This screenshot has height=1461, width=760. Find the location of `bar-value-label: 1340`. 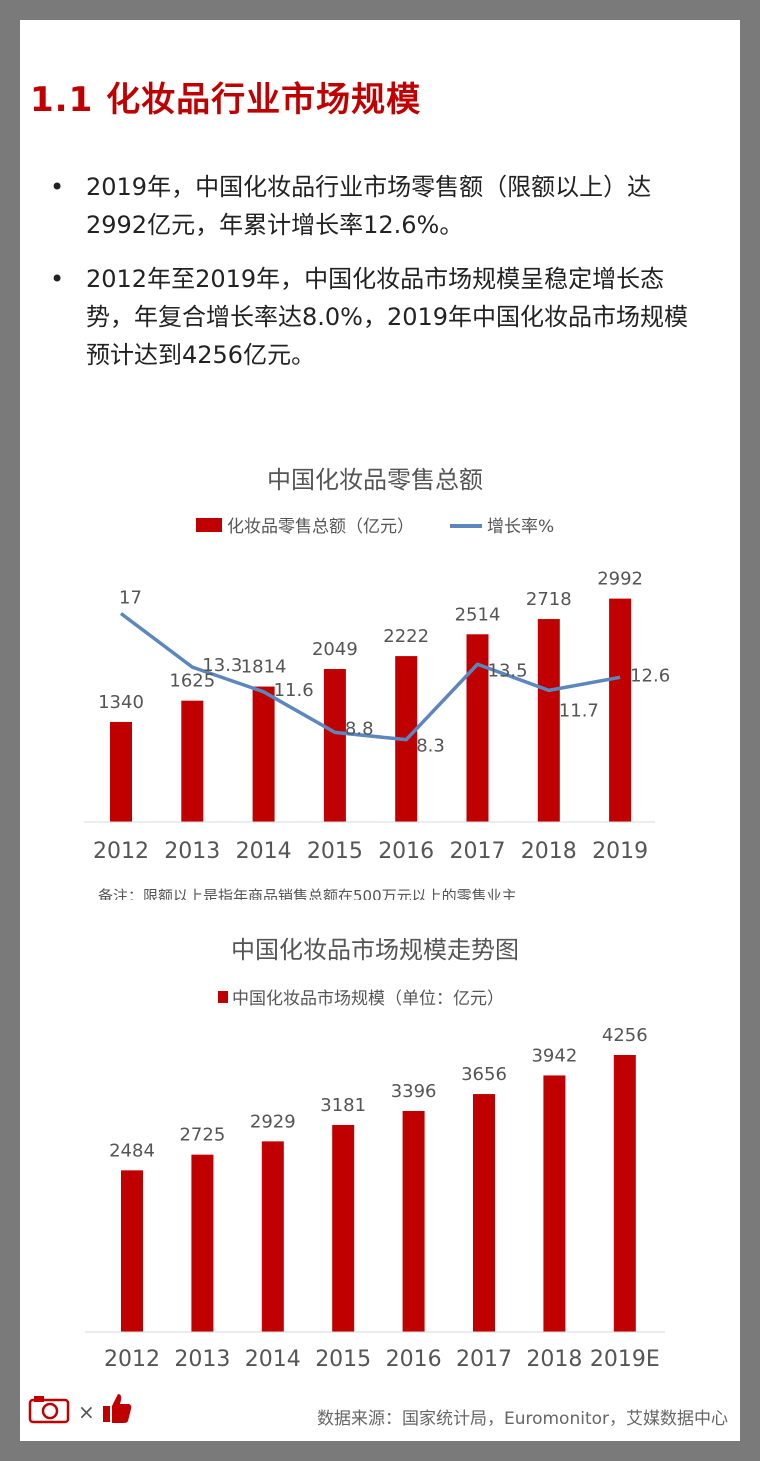

bar-value-label: 1340 is located at coordinates (121, 702).